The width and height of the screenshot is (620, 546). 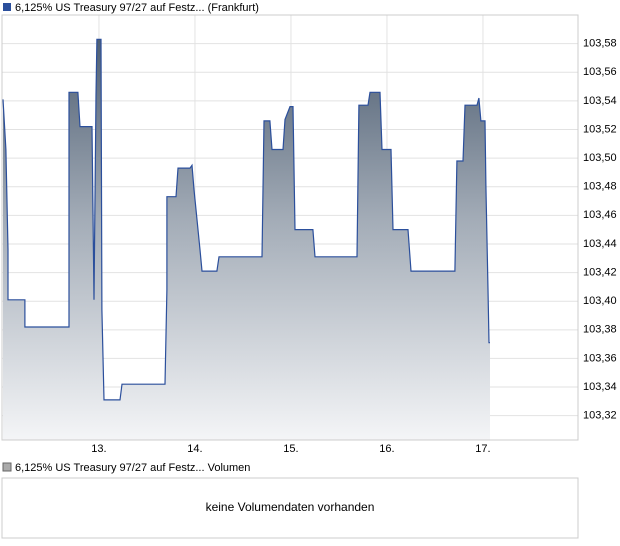 I want to click on x-tick-label: 15., so click(x=290, y=449).